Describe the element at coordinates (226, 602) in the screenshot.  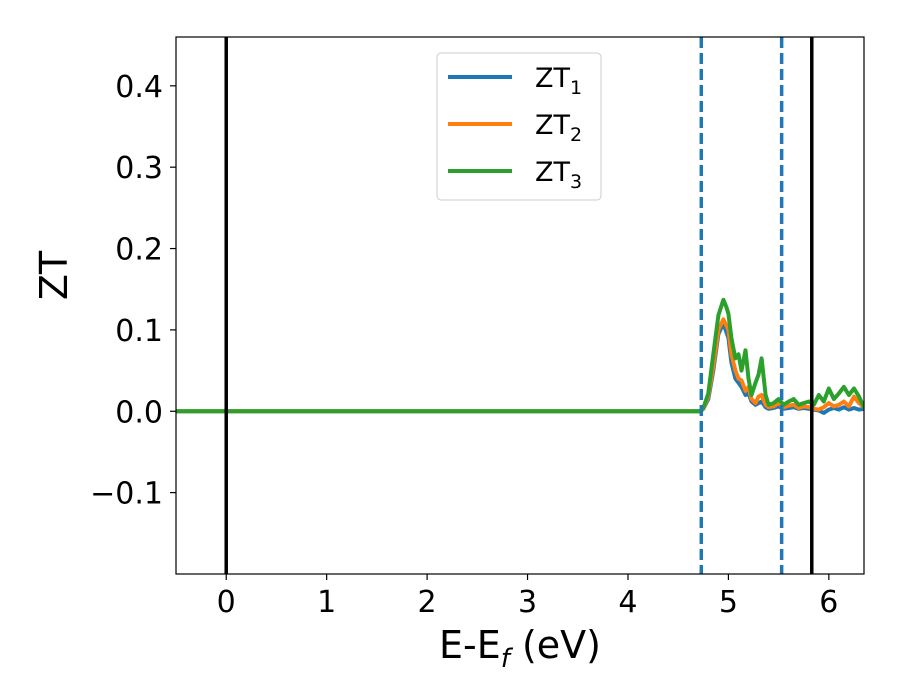
I see `x-tick-label: 0` at that location.